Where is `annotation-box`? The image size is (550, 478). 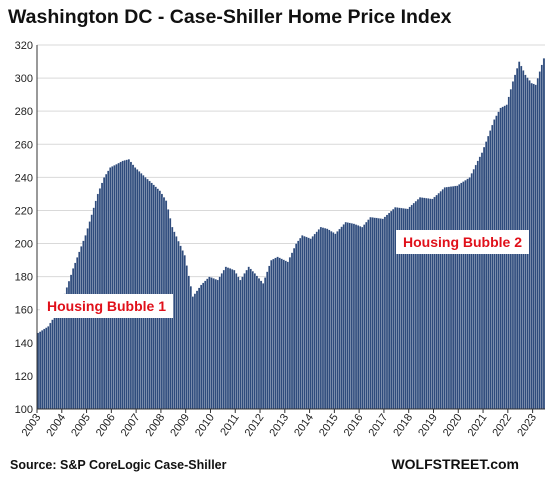 annotation-box is located at coordinates (462, 242).